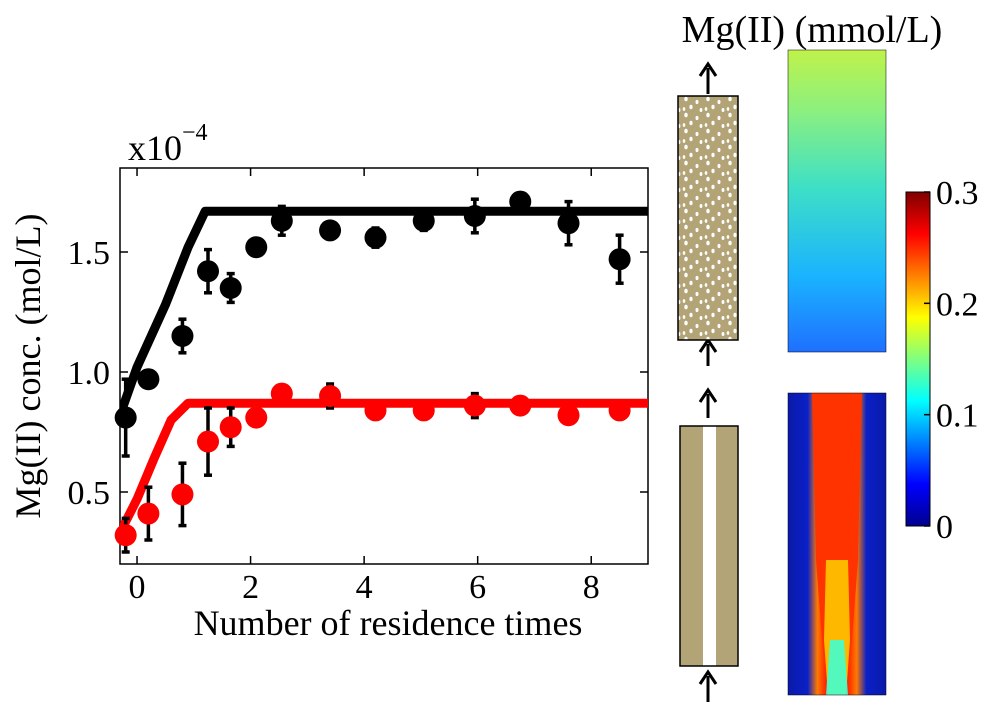 The width and height of the screenshot is (1000, 713). Describe the element at coordinates (957, 304) in the screenshot. I see `colorbar-tick-label: 0.2` at that location.